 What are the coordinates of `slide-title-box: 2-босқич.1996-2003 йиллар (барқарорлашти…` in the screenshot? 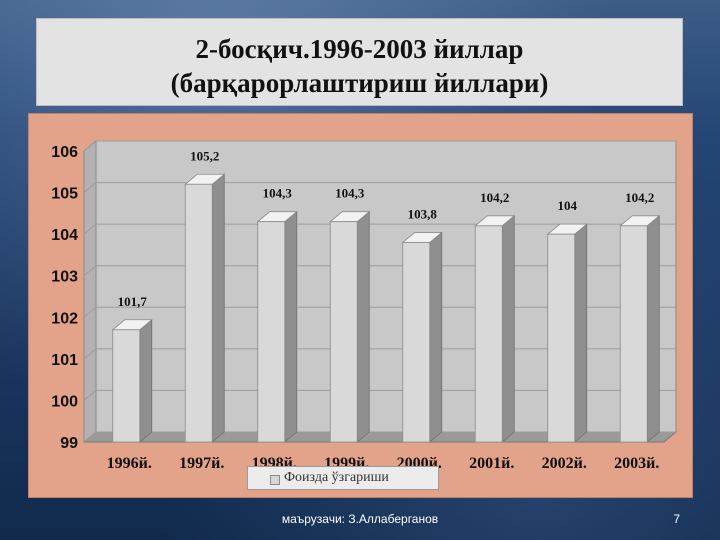 It's located at (359, 62).